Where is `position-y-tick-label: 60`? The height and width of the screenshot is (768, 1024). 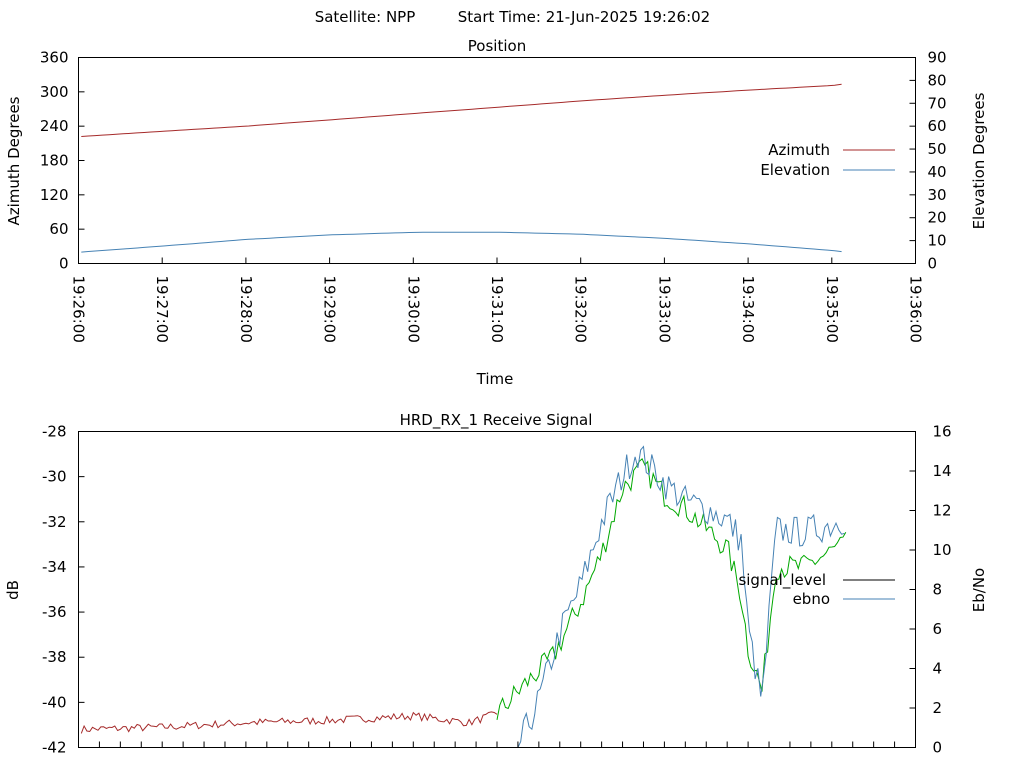
position-y-tick-label: 60 is located at coordinates (58, 229).